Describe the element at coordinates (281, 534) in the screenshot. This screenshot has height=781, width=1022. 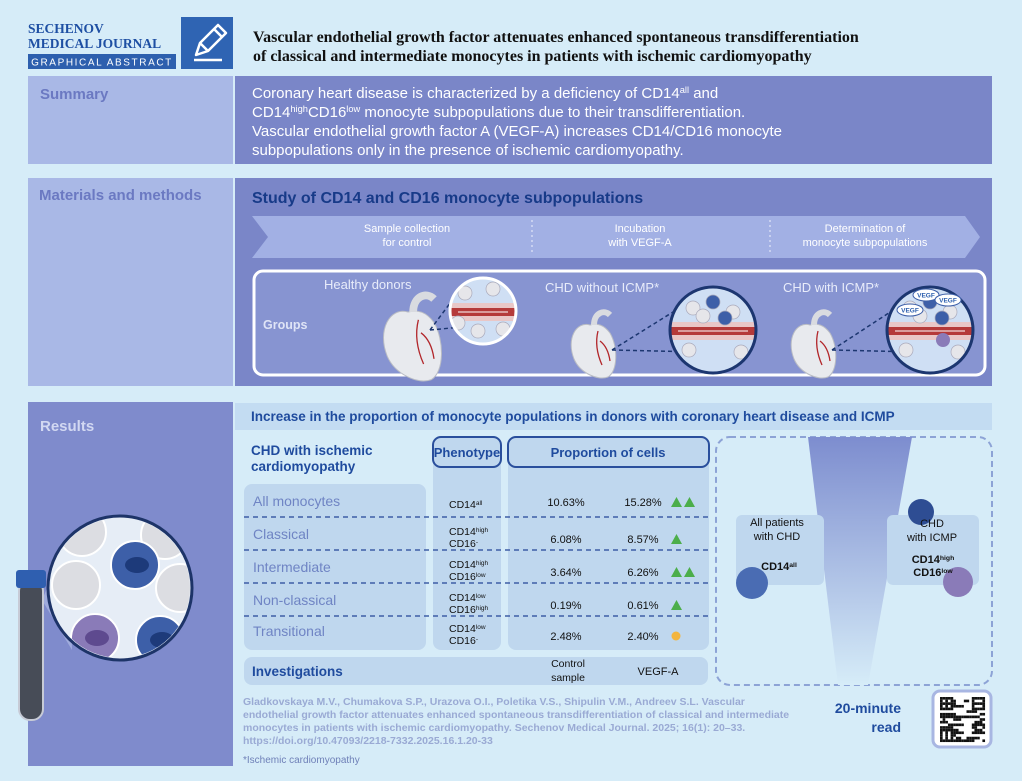
I see `row-name: Classical` at that location.